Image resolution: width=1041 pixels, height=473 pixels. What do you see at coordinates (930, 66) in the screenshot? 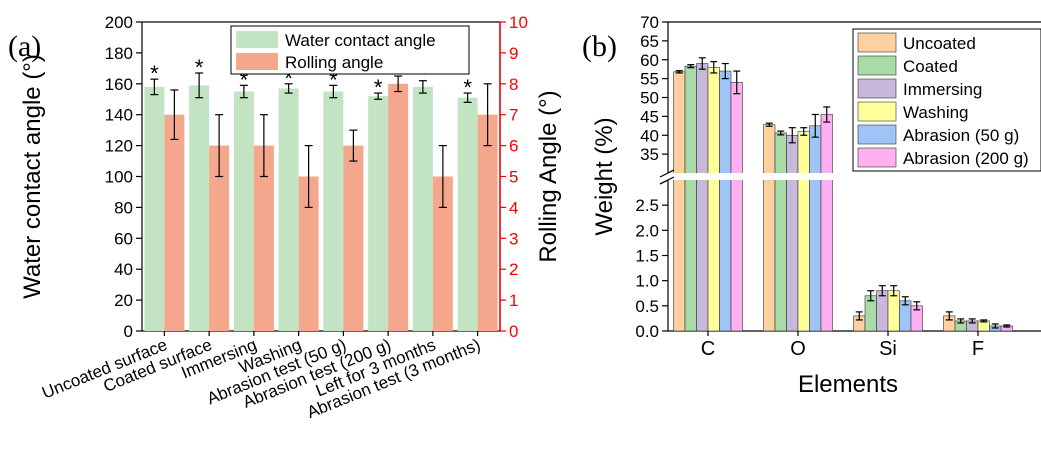
I see `legend-label-b: Coated` at bounding box center [930, 66].